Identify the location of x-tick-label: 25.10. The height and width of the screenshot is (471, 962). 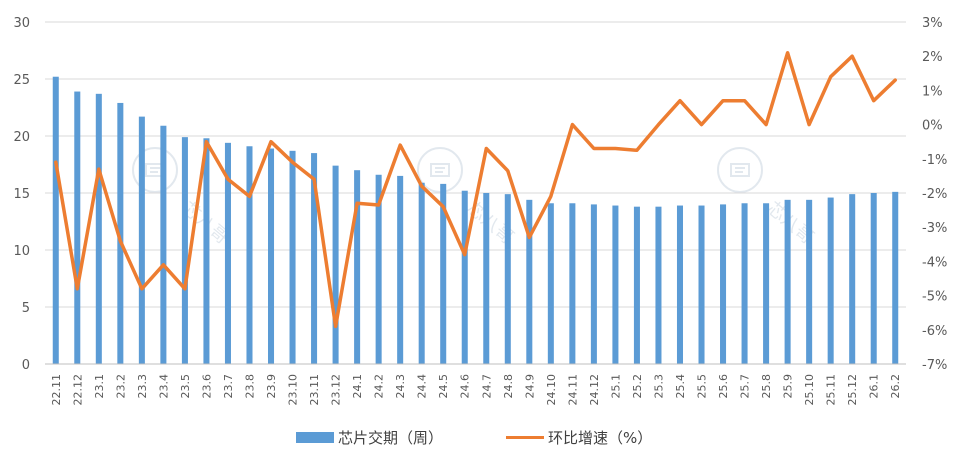
(809, 390).